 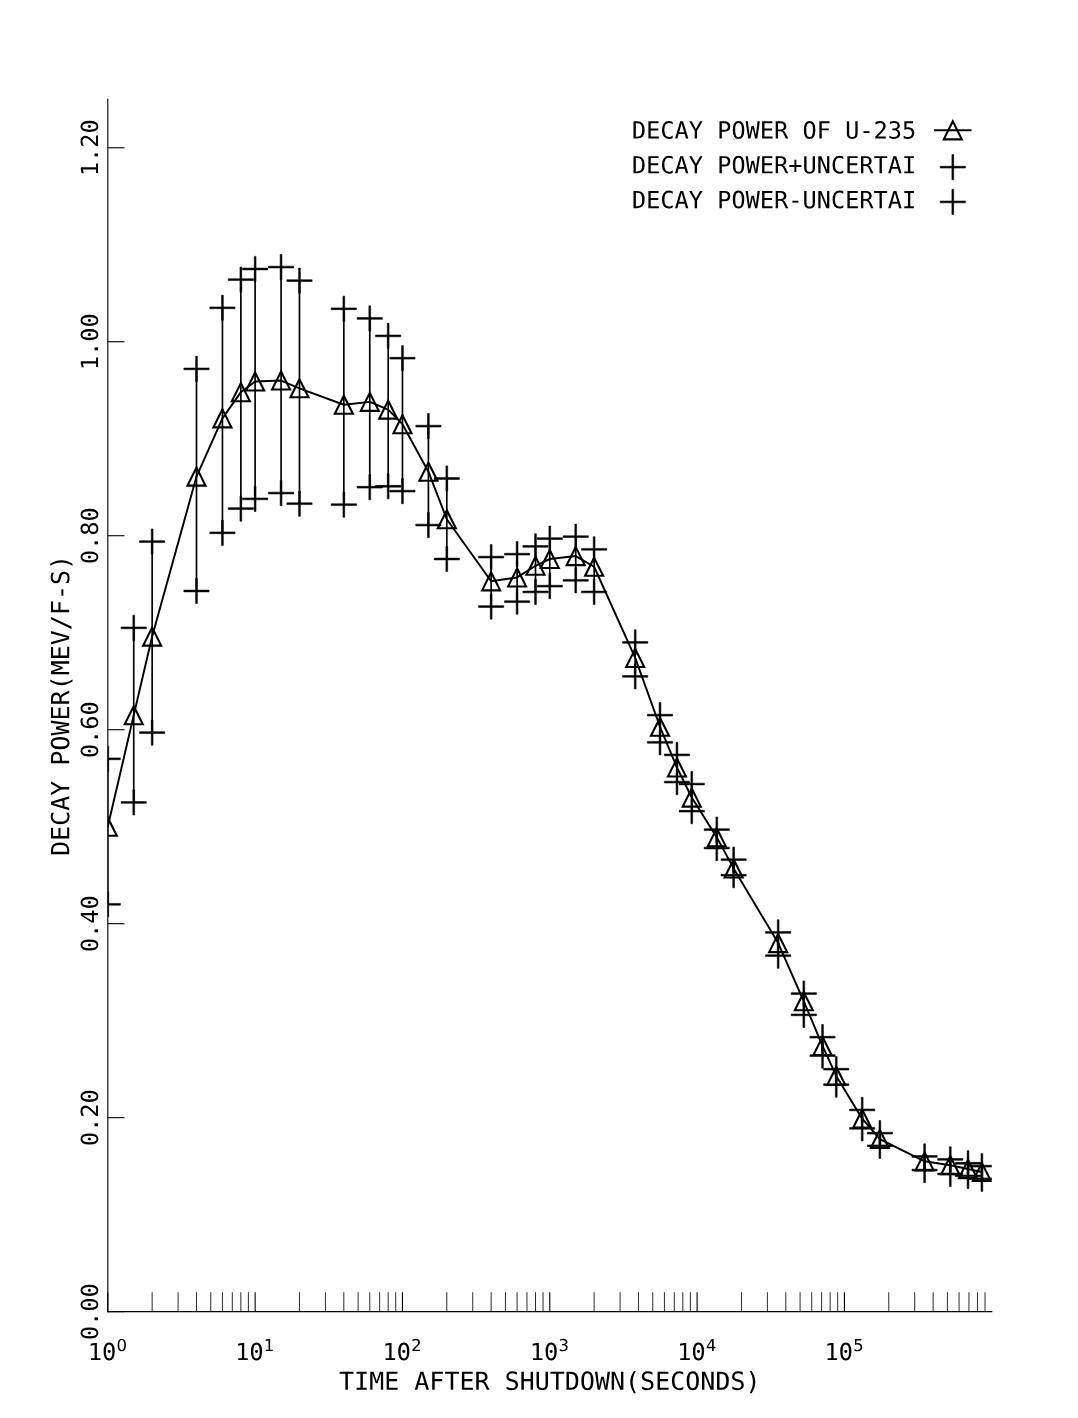 I want to click on x-tick-label: 10$^{4}$, so click(x=697, y=1350).